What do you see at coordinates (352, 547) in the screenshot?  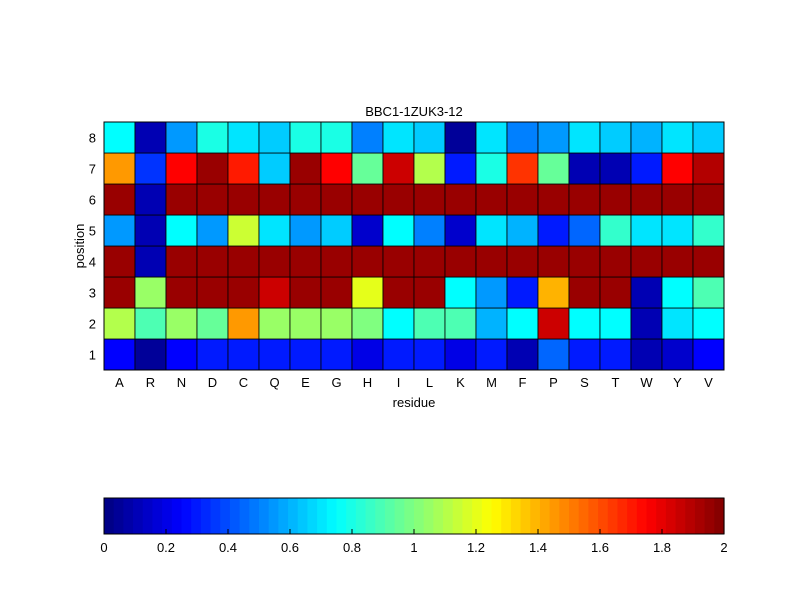 I see `colorbar-tick-label: 0.8` at bounding box center [352, 547].